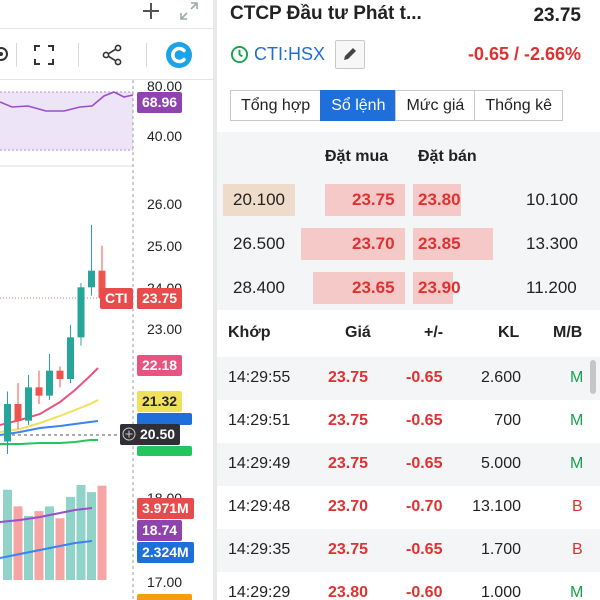  What do you see at coordinates (358, 332) in the screenshot?
I see `col-header-price: Giá` at bounding box center [358, 332].